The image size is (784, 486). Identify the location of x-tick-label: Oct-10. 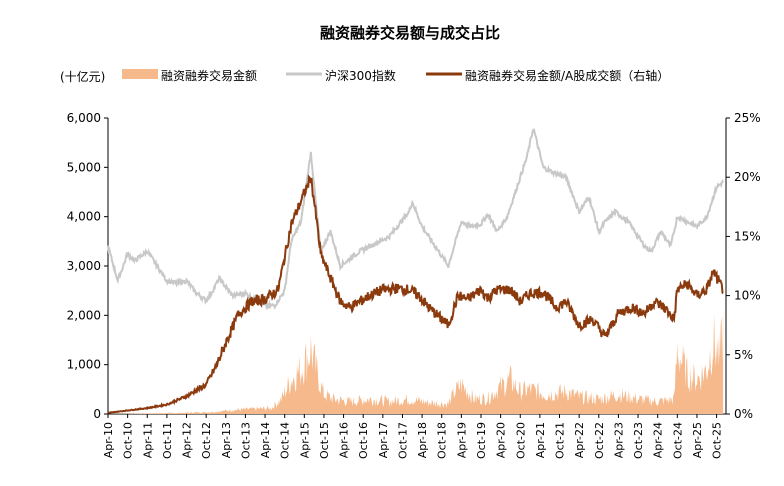
(128, 440).